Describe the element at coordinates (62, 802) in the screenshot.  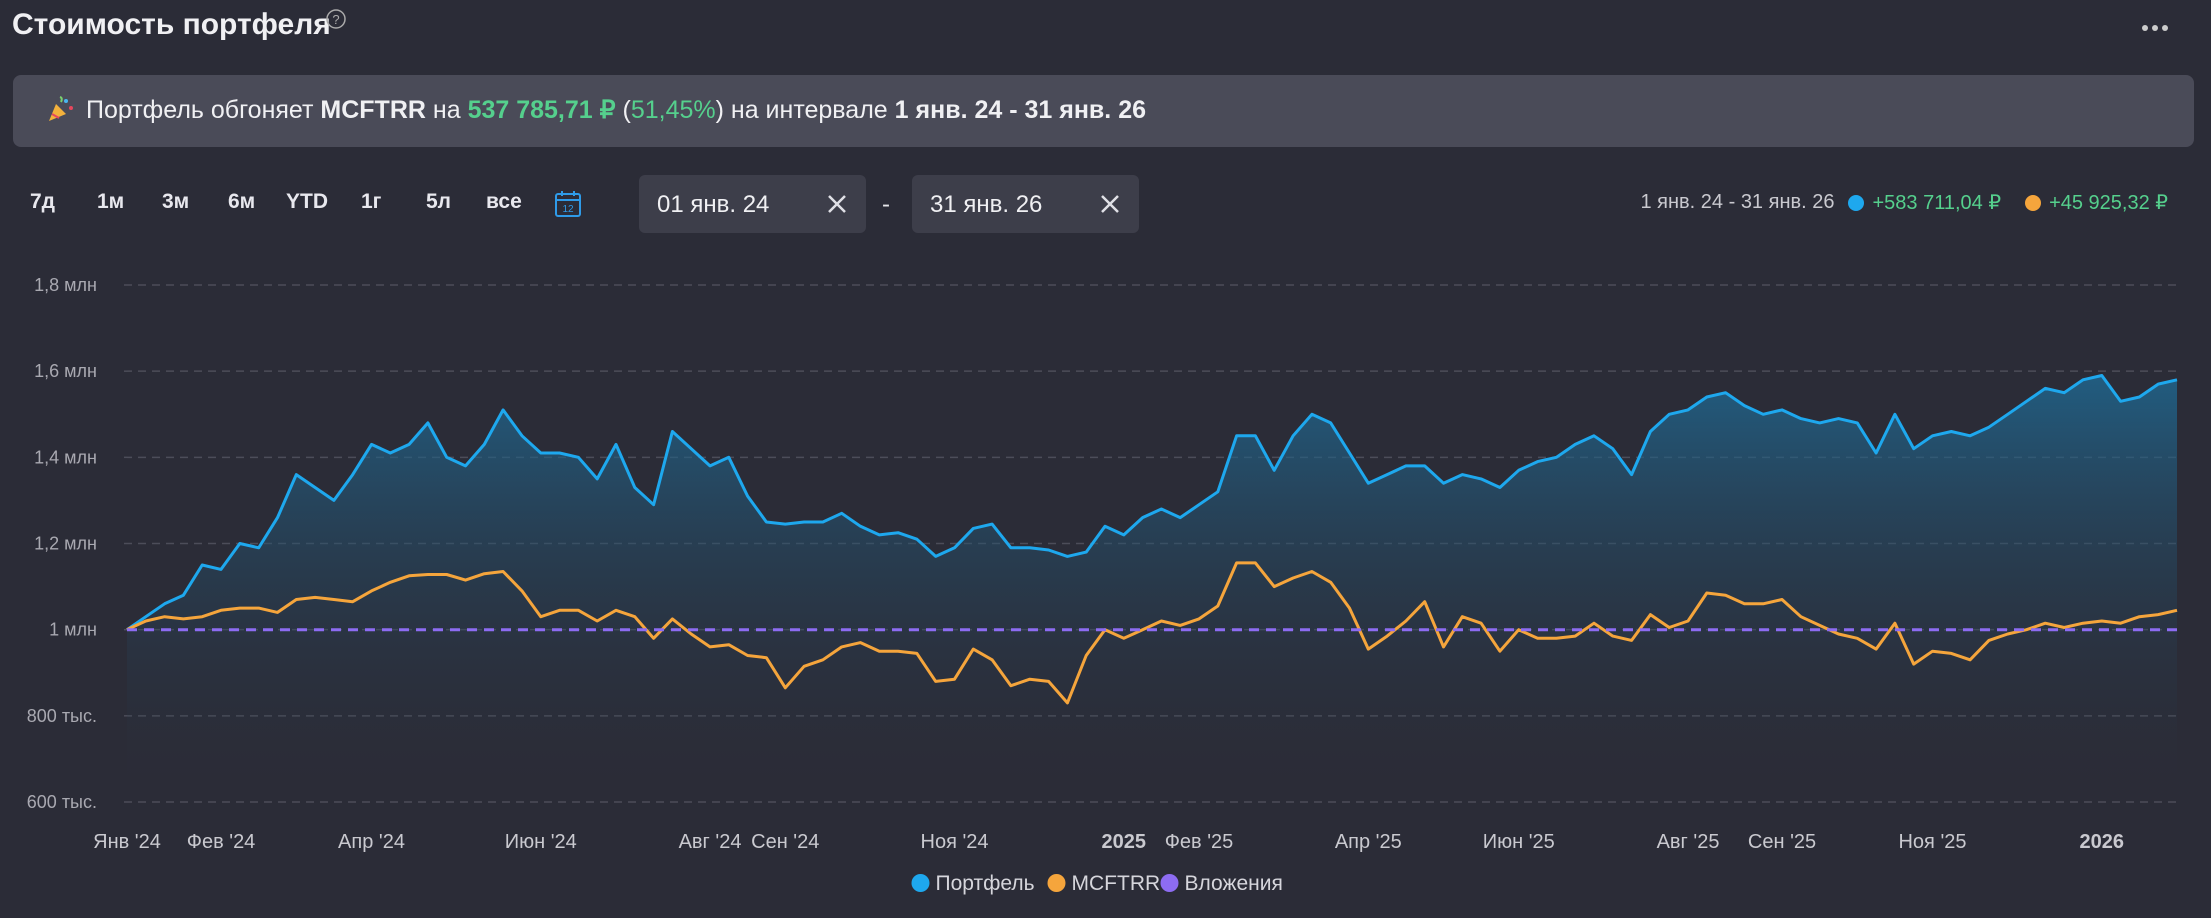
I see `y-tick-label: 600 тыс.` at that location.